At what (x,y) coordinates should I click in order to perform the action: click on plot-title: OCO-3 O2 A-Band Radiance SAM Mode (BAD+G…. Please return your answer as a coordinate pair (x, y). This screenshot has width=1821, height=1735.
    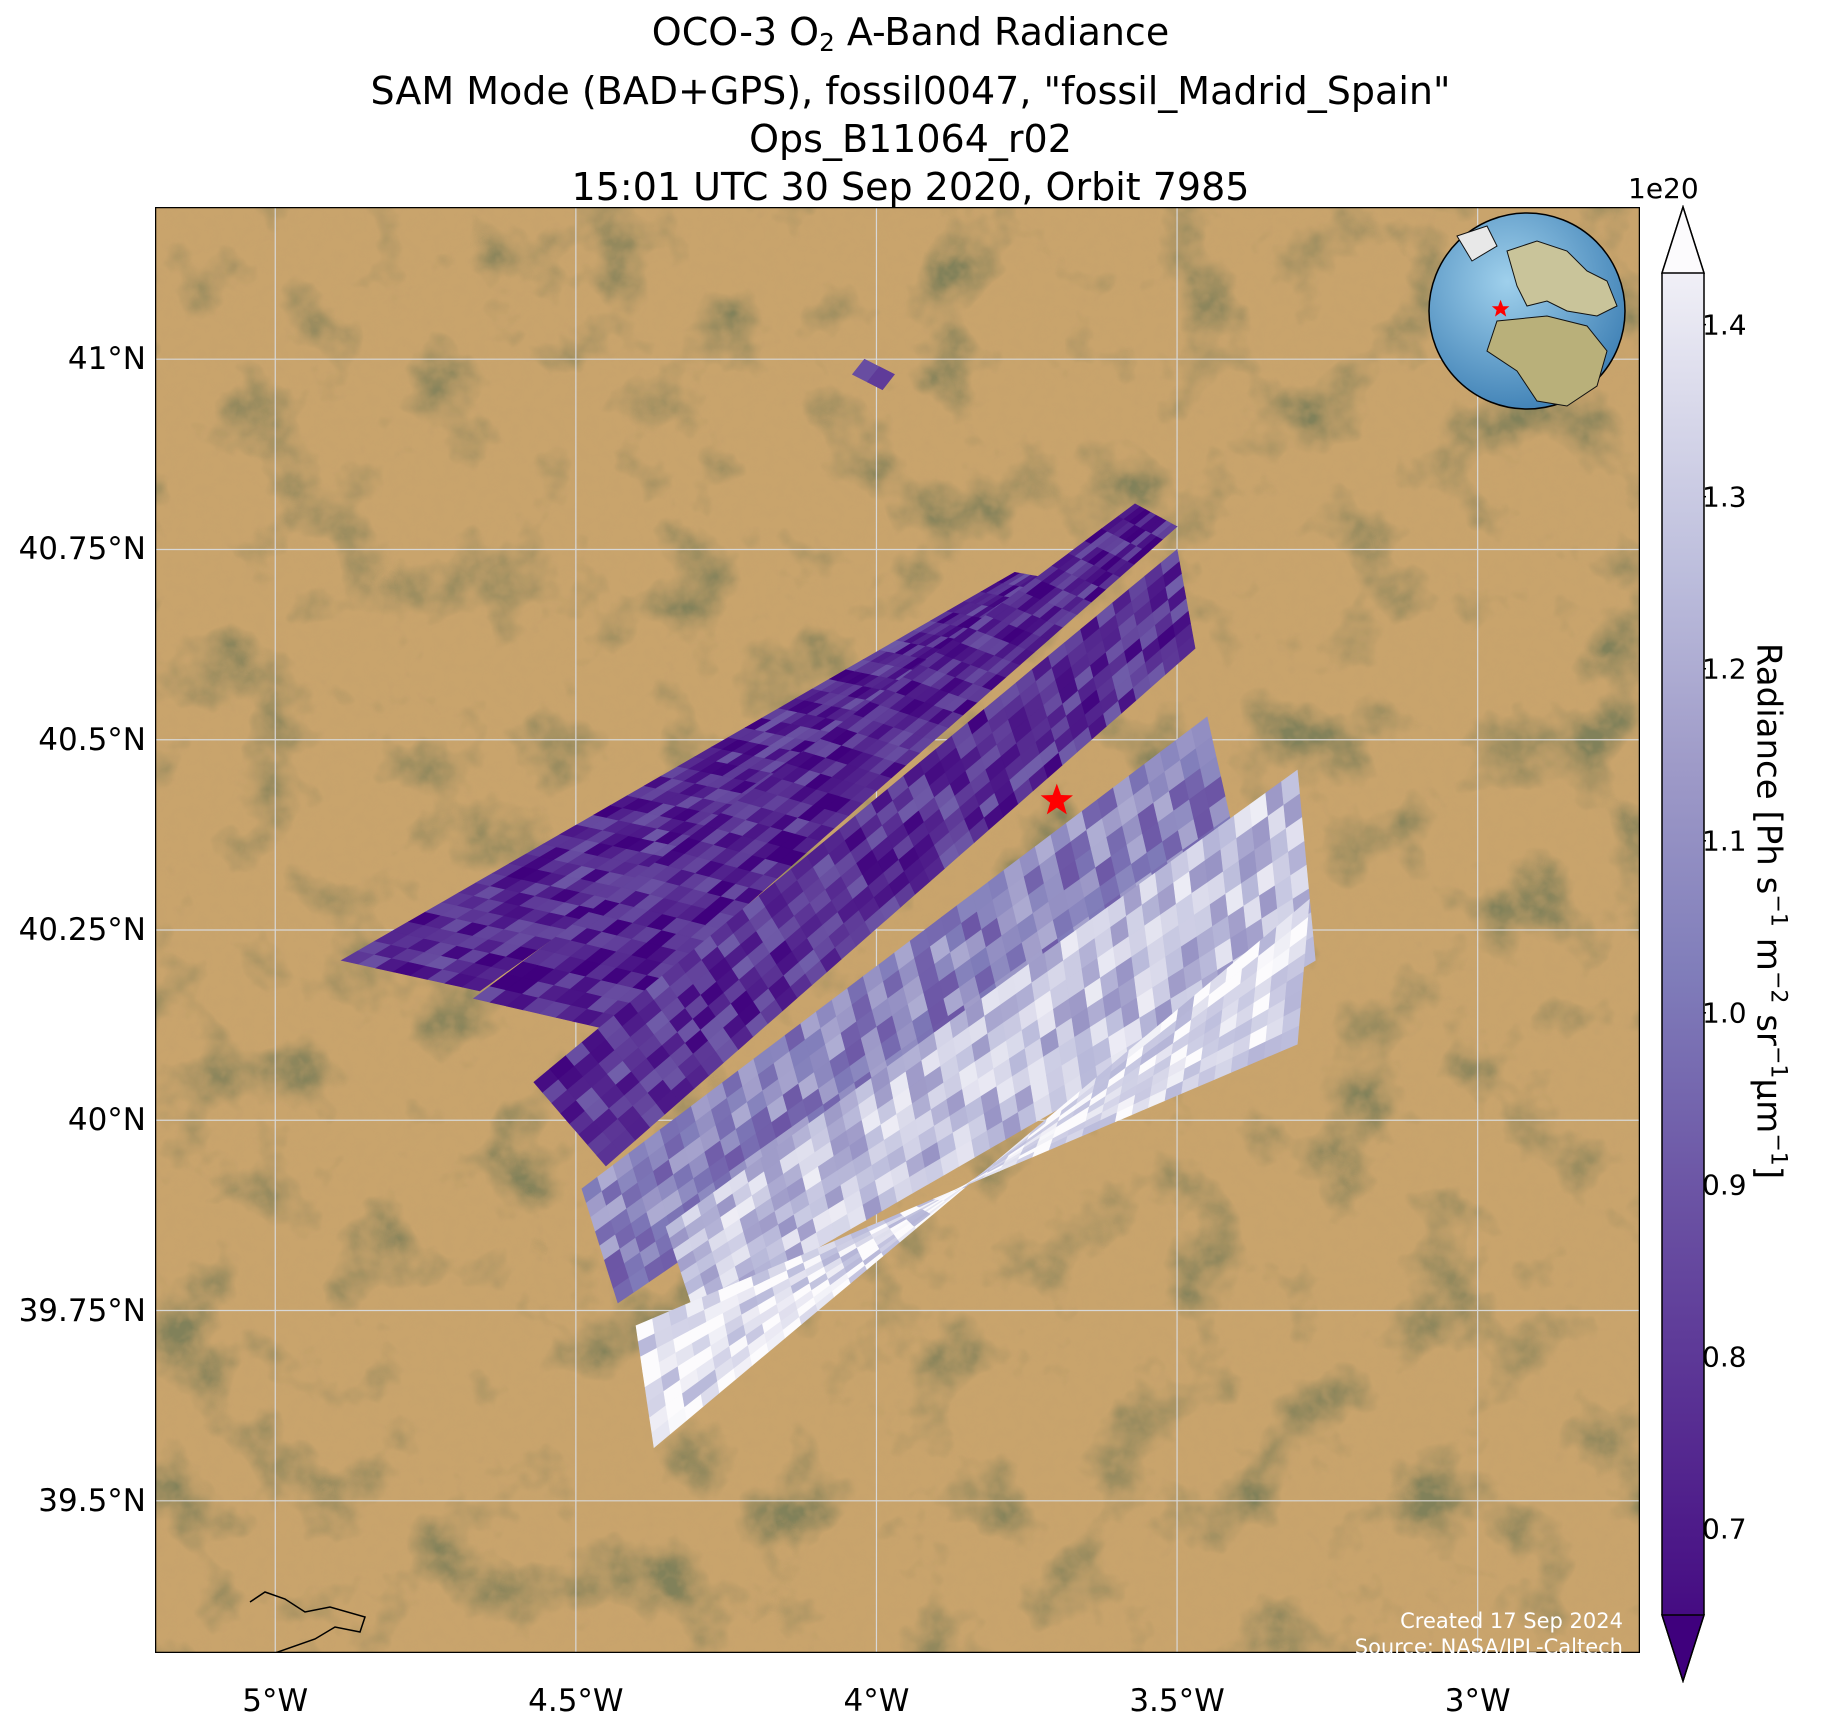
    Looking at the image, I should click on (910, 109).